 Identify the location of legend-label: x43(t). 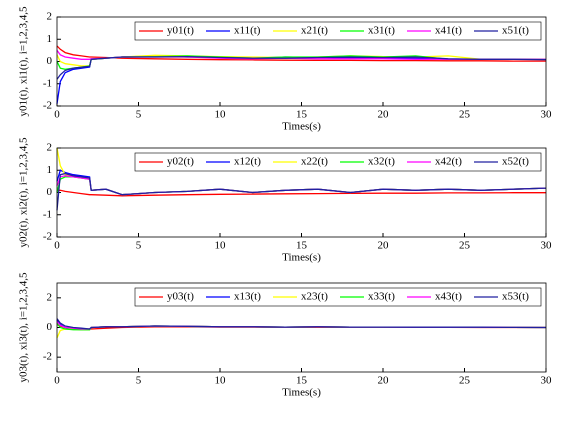
(448, 297).